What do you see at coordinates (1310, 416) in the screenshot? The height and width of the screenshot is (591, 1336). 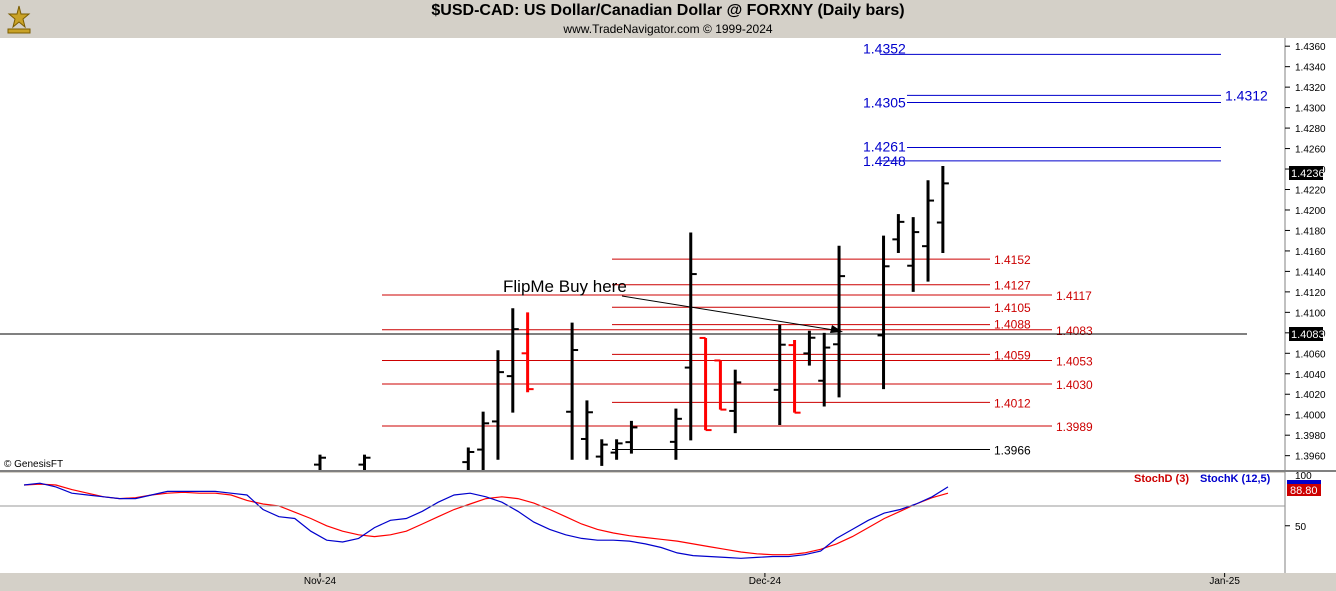 I see `price-tick-label: 1.4000` at bounding box center [1310, 416].